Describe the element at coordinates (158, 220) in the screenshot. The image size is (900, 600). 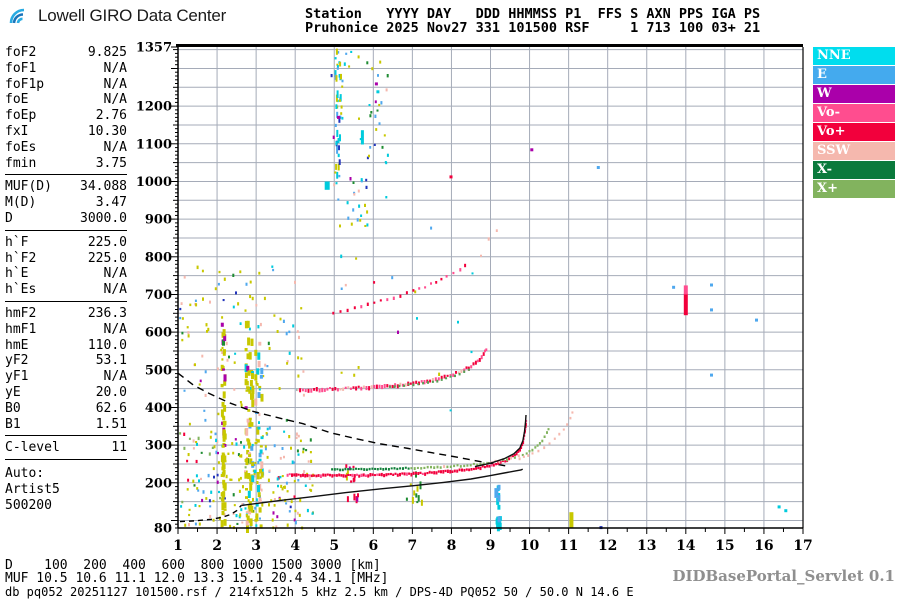
I see `y-axis-label: 900` at that location.